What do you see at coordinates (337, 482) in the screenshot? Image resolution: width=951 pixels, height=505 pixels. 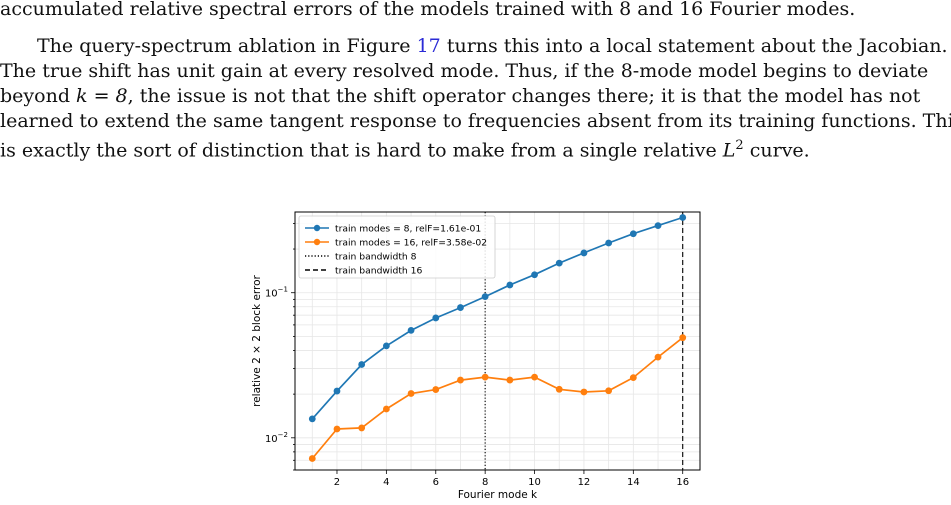 I see `x-tick-label: 2` at bounding box center [337, 482].